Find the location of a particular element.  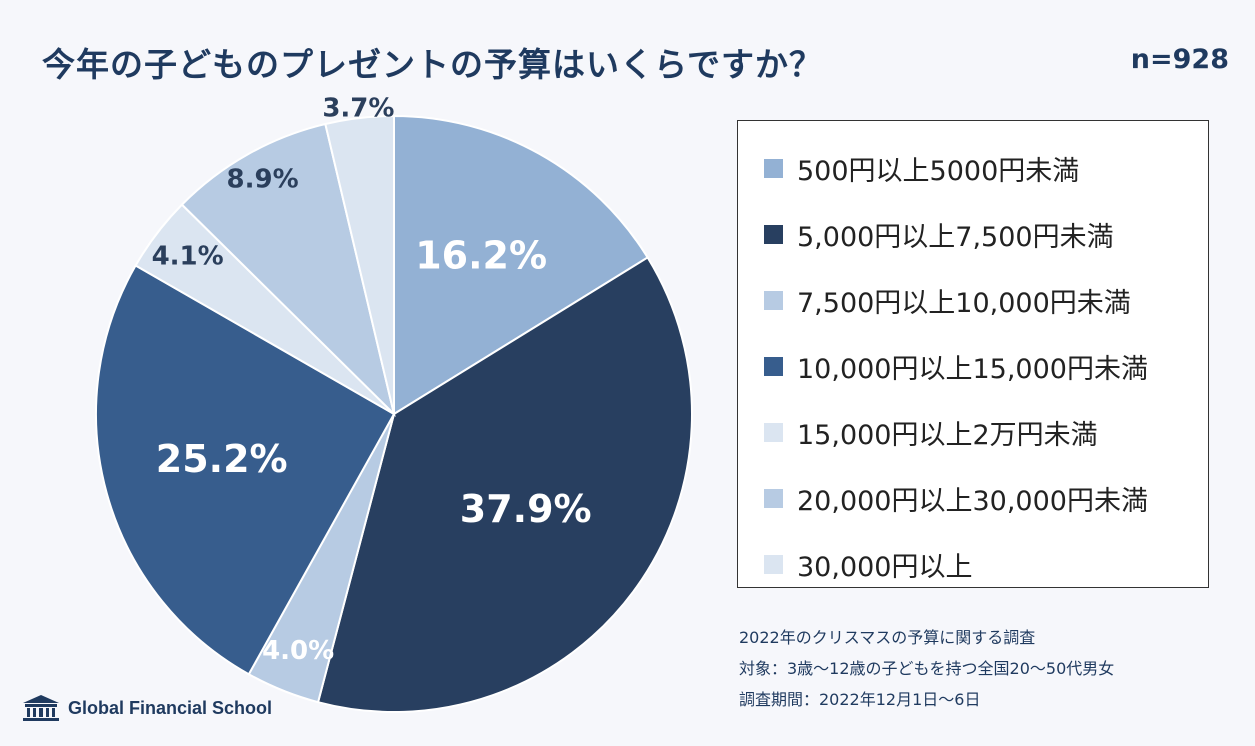

legend-label: 7,500円以上10,000円未満 is located at coordinates (964, 303).